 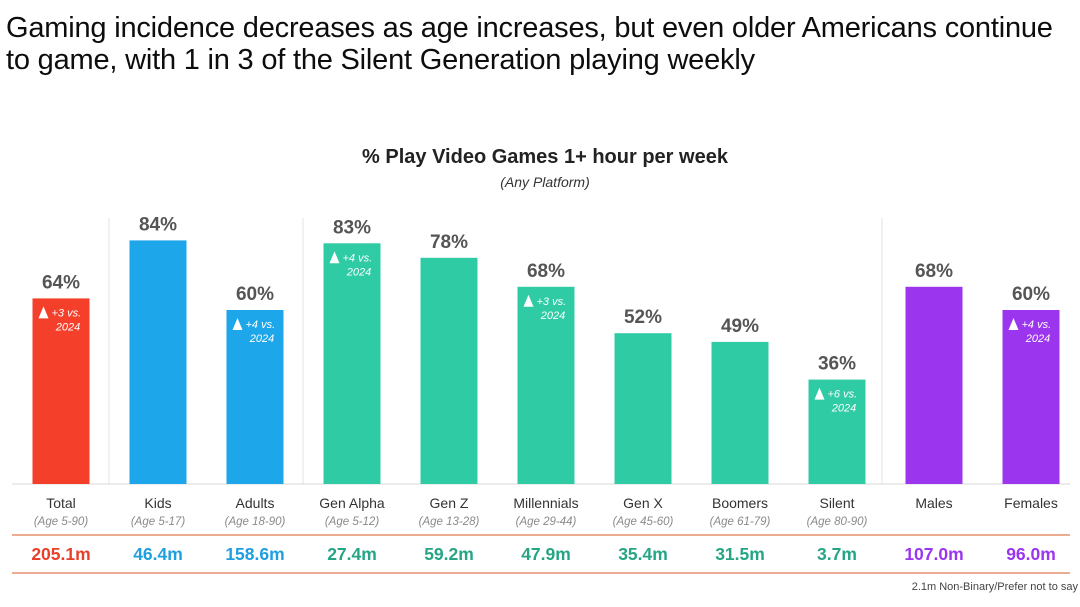 What do you see at coordinates (843, 395) in the screenshot?
I see `change-label: +6 vs.` at bounding box center [843, 395].